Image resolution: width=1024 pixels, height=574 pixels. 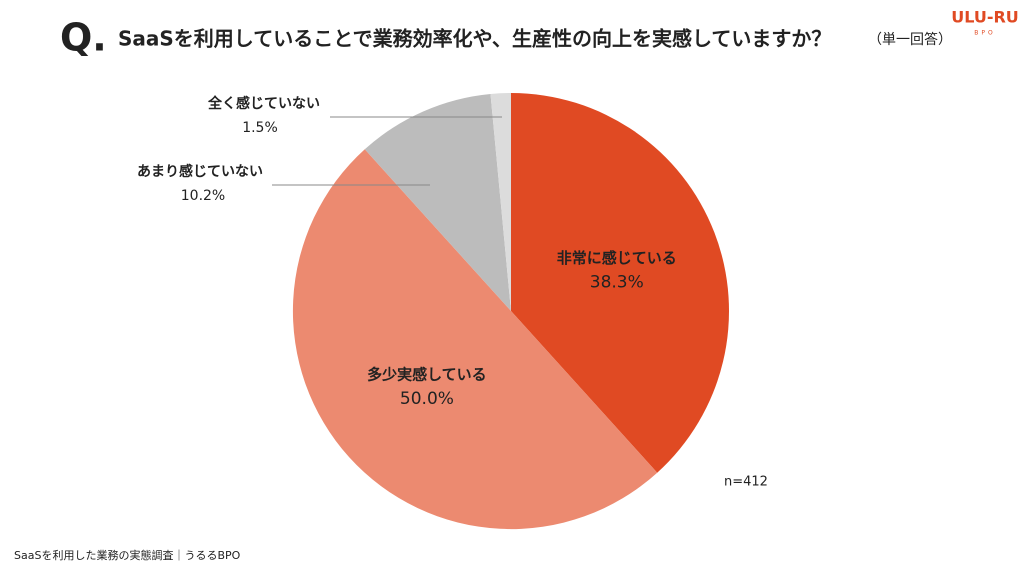 What do you see at coordinates (203, 196) in the screenshot?
I see `value-label: 10.2%` at bounding box center [203, 196].